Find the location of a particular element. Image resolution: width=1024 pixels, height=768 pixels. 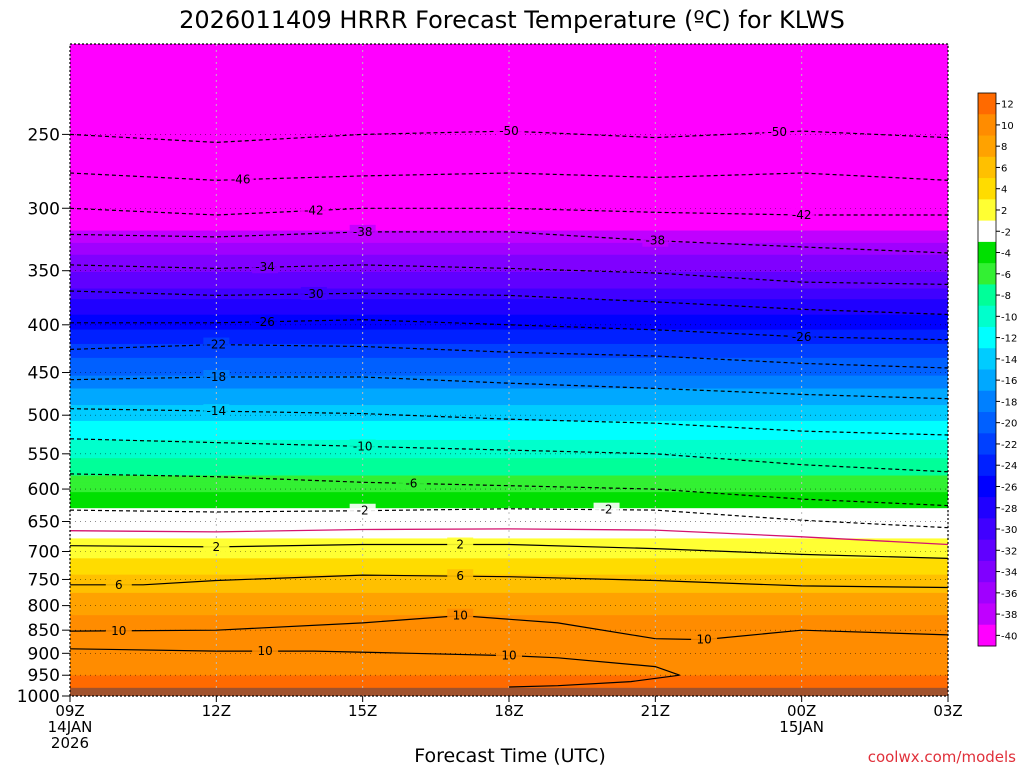

x-tick-label: 03Z is located at coordinates (947, 711).